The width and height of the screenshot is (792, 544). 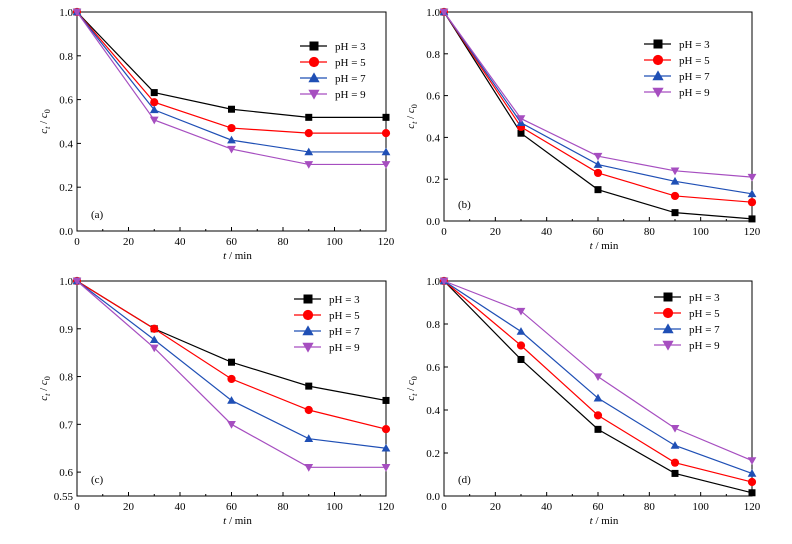 What do you see at coordinates (464, 205) in the screenshot?
I see `panel-label: (b)` at bounding box center [464, 205].